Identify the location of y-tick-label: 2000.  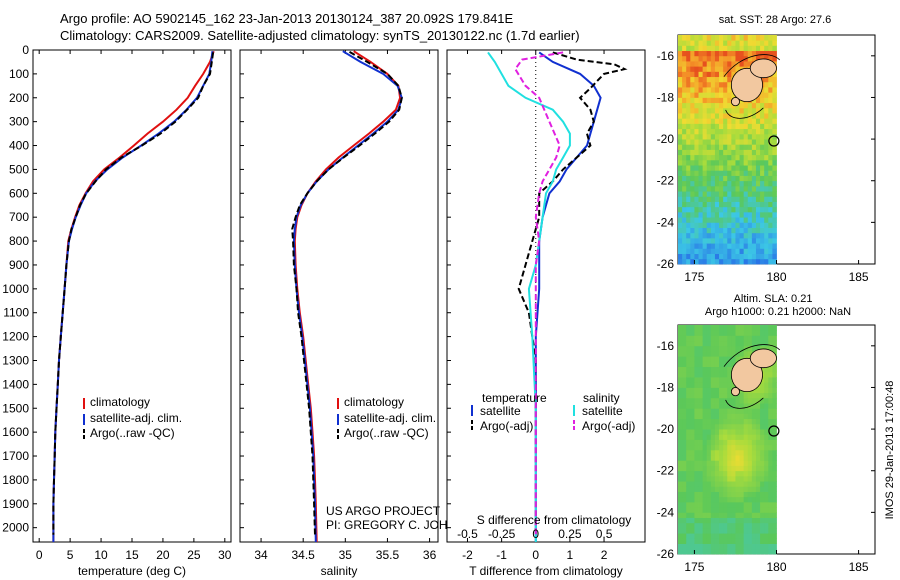
(15, 528).